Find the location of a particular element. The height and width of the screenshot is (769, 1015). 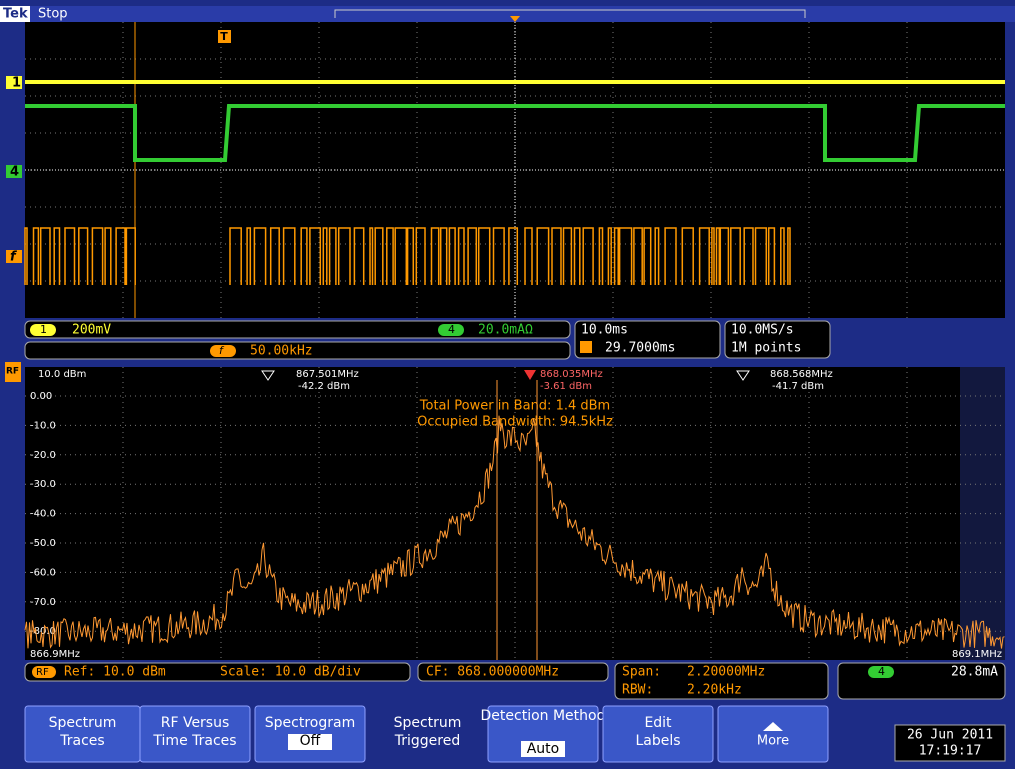

datetime-box is located at coordinates (950, 743).